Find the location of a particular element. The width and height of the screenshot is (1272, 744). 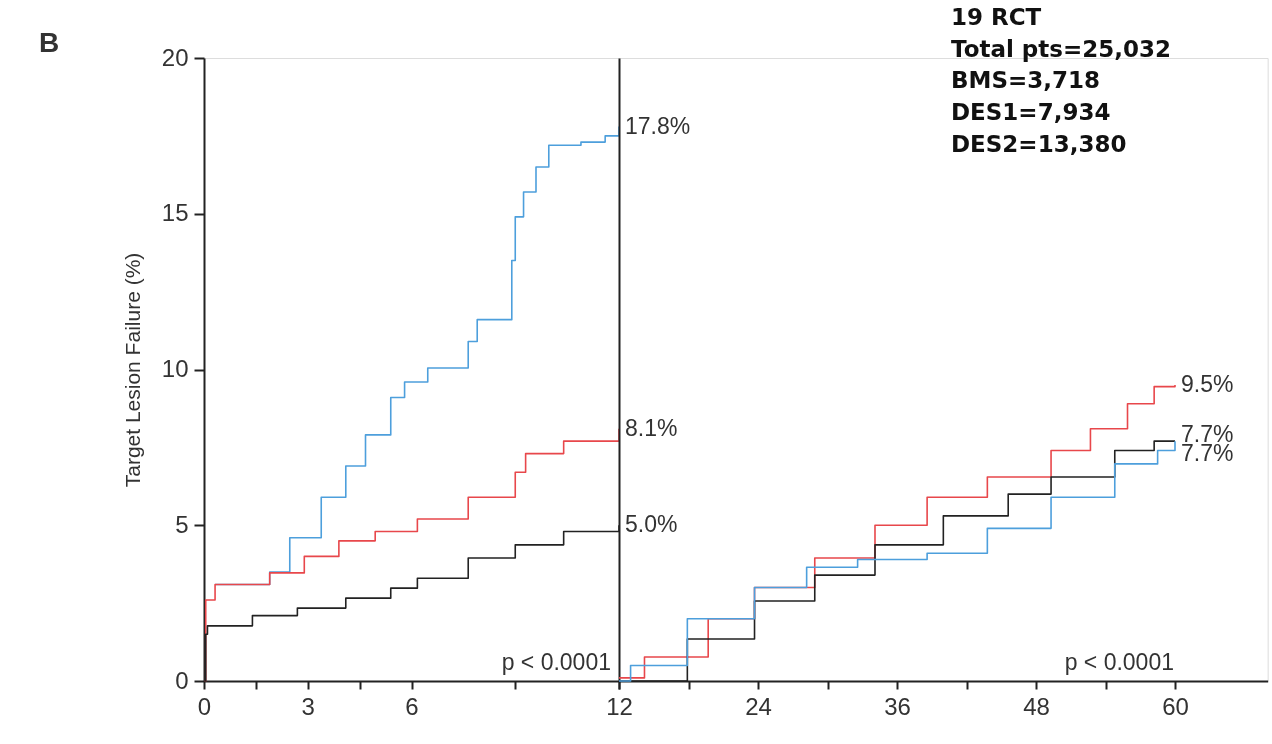

y-tick-label: 15 is located at coordinates (175, 213).